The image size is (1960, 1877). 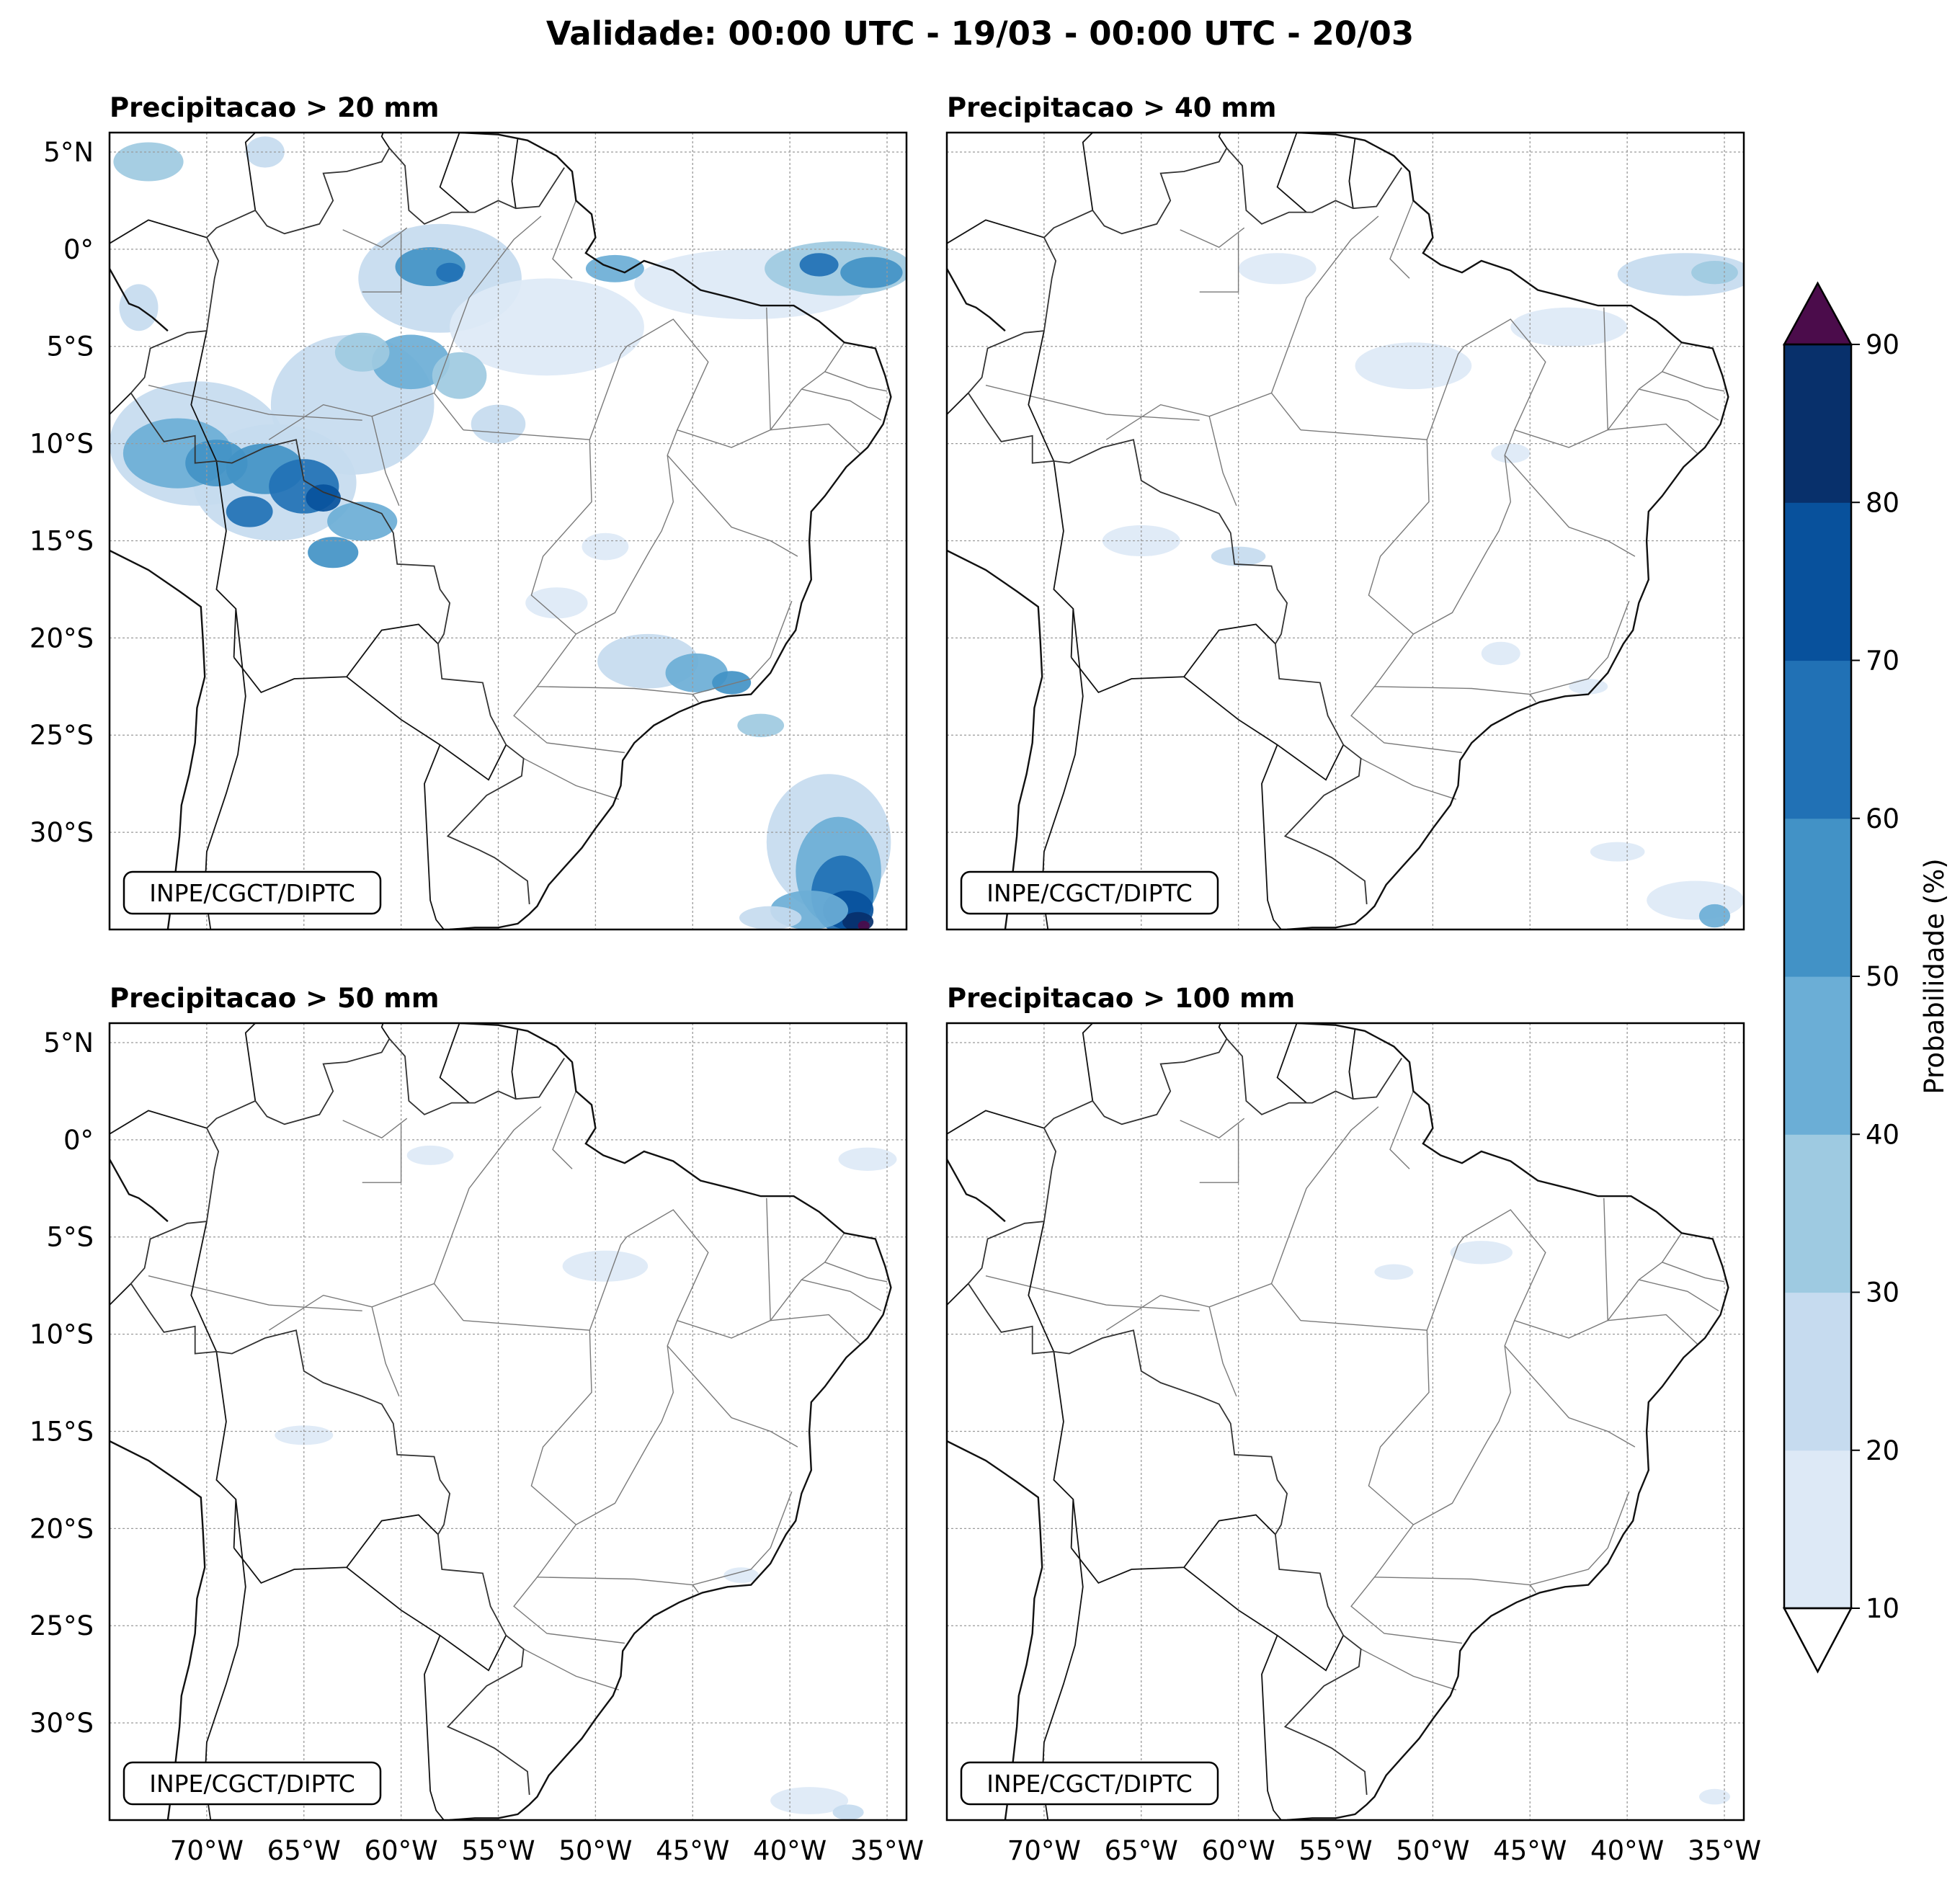 I want to click on colorbar-tick-label: 90, so click(x=1882, y=344).